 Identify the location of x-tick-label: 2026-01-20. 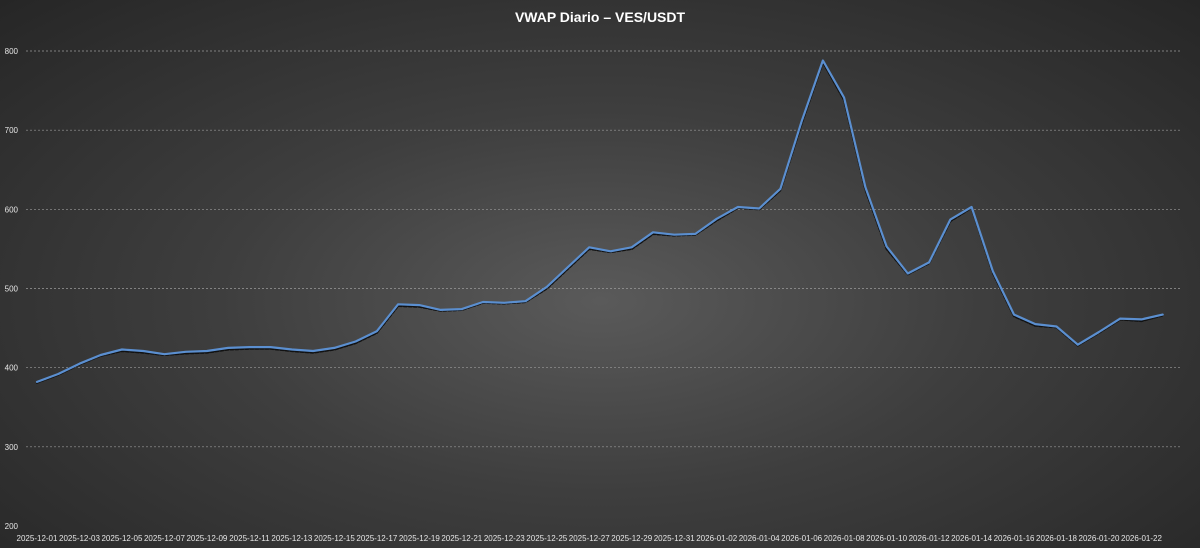
(1099, 538).